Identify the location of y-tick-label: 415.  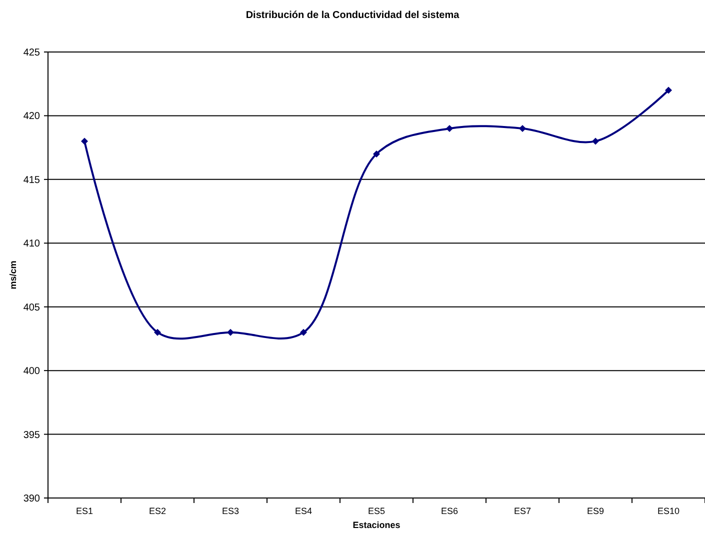
(31, 180).